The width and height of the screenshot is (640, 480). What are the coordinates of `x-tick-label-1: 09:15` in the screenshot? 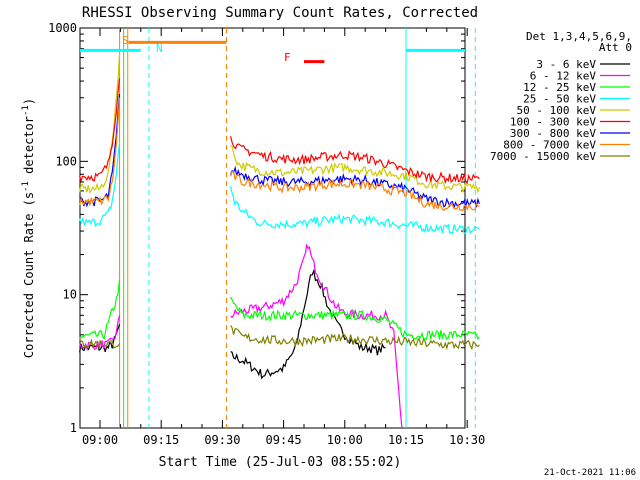 It's located at (161, 440).